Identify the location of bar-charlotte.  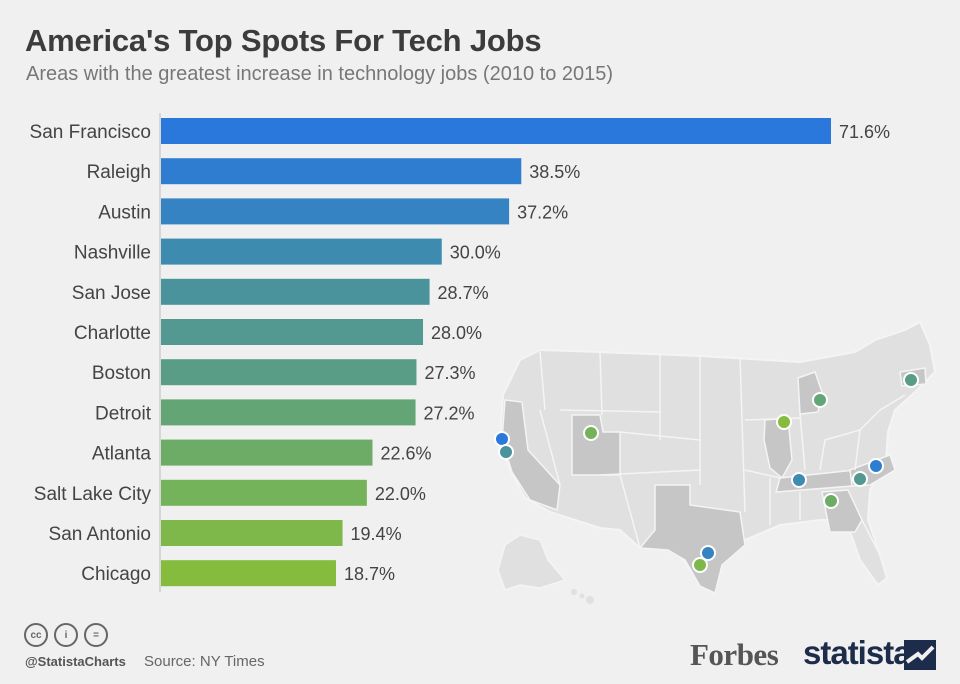
(292, 332).